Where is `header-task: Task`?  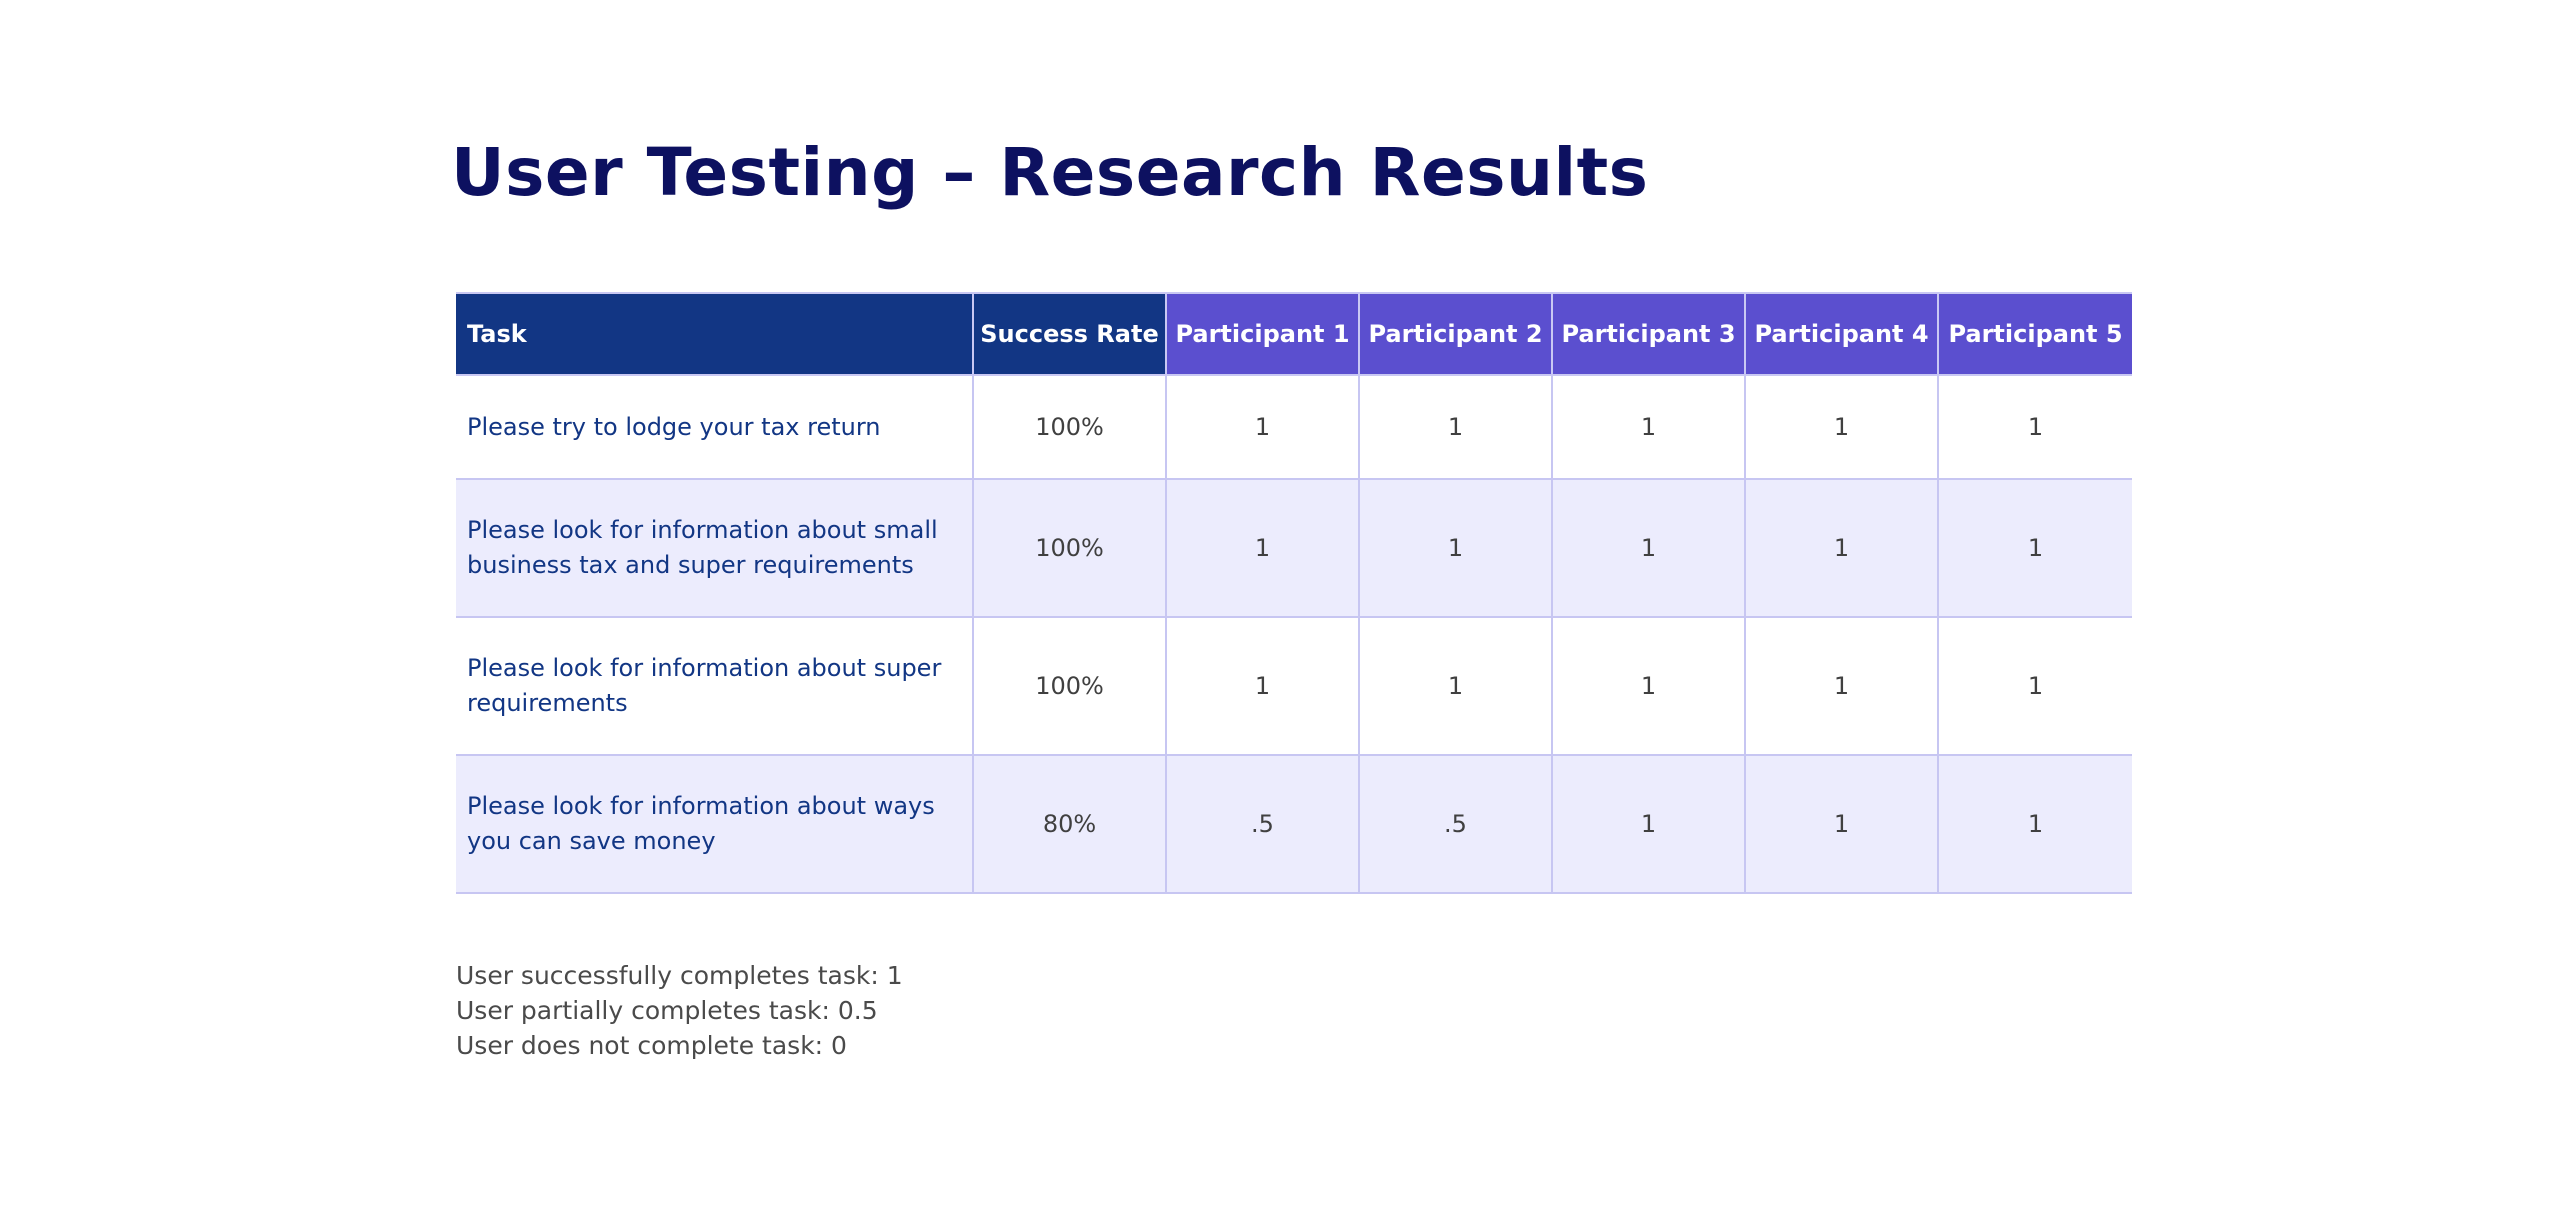 header-task: Task is located at coordinates (715, 334).